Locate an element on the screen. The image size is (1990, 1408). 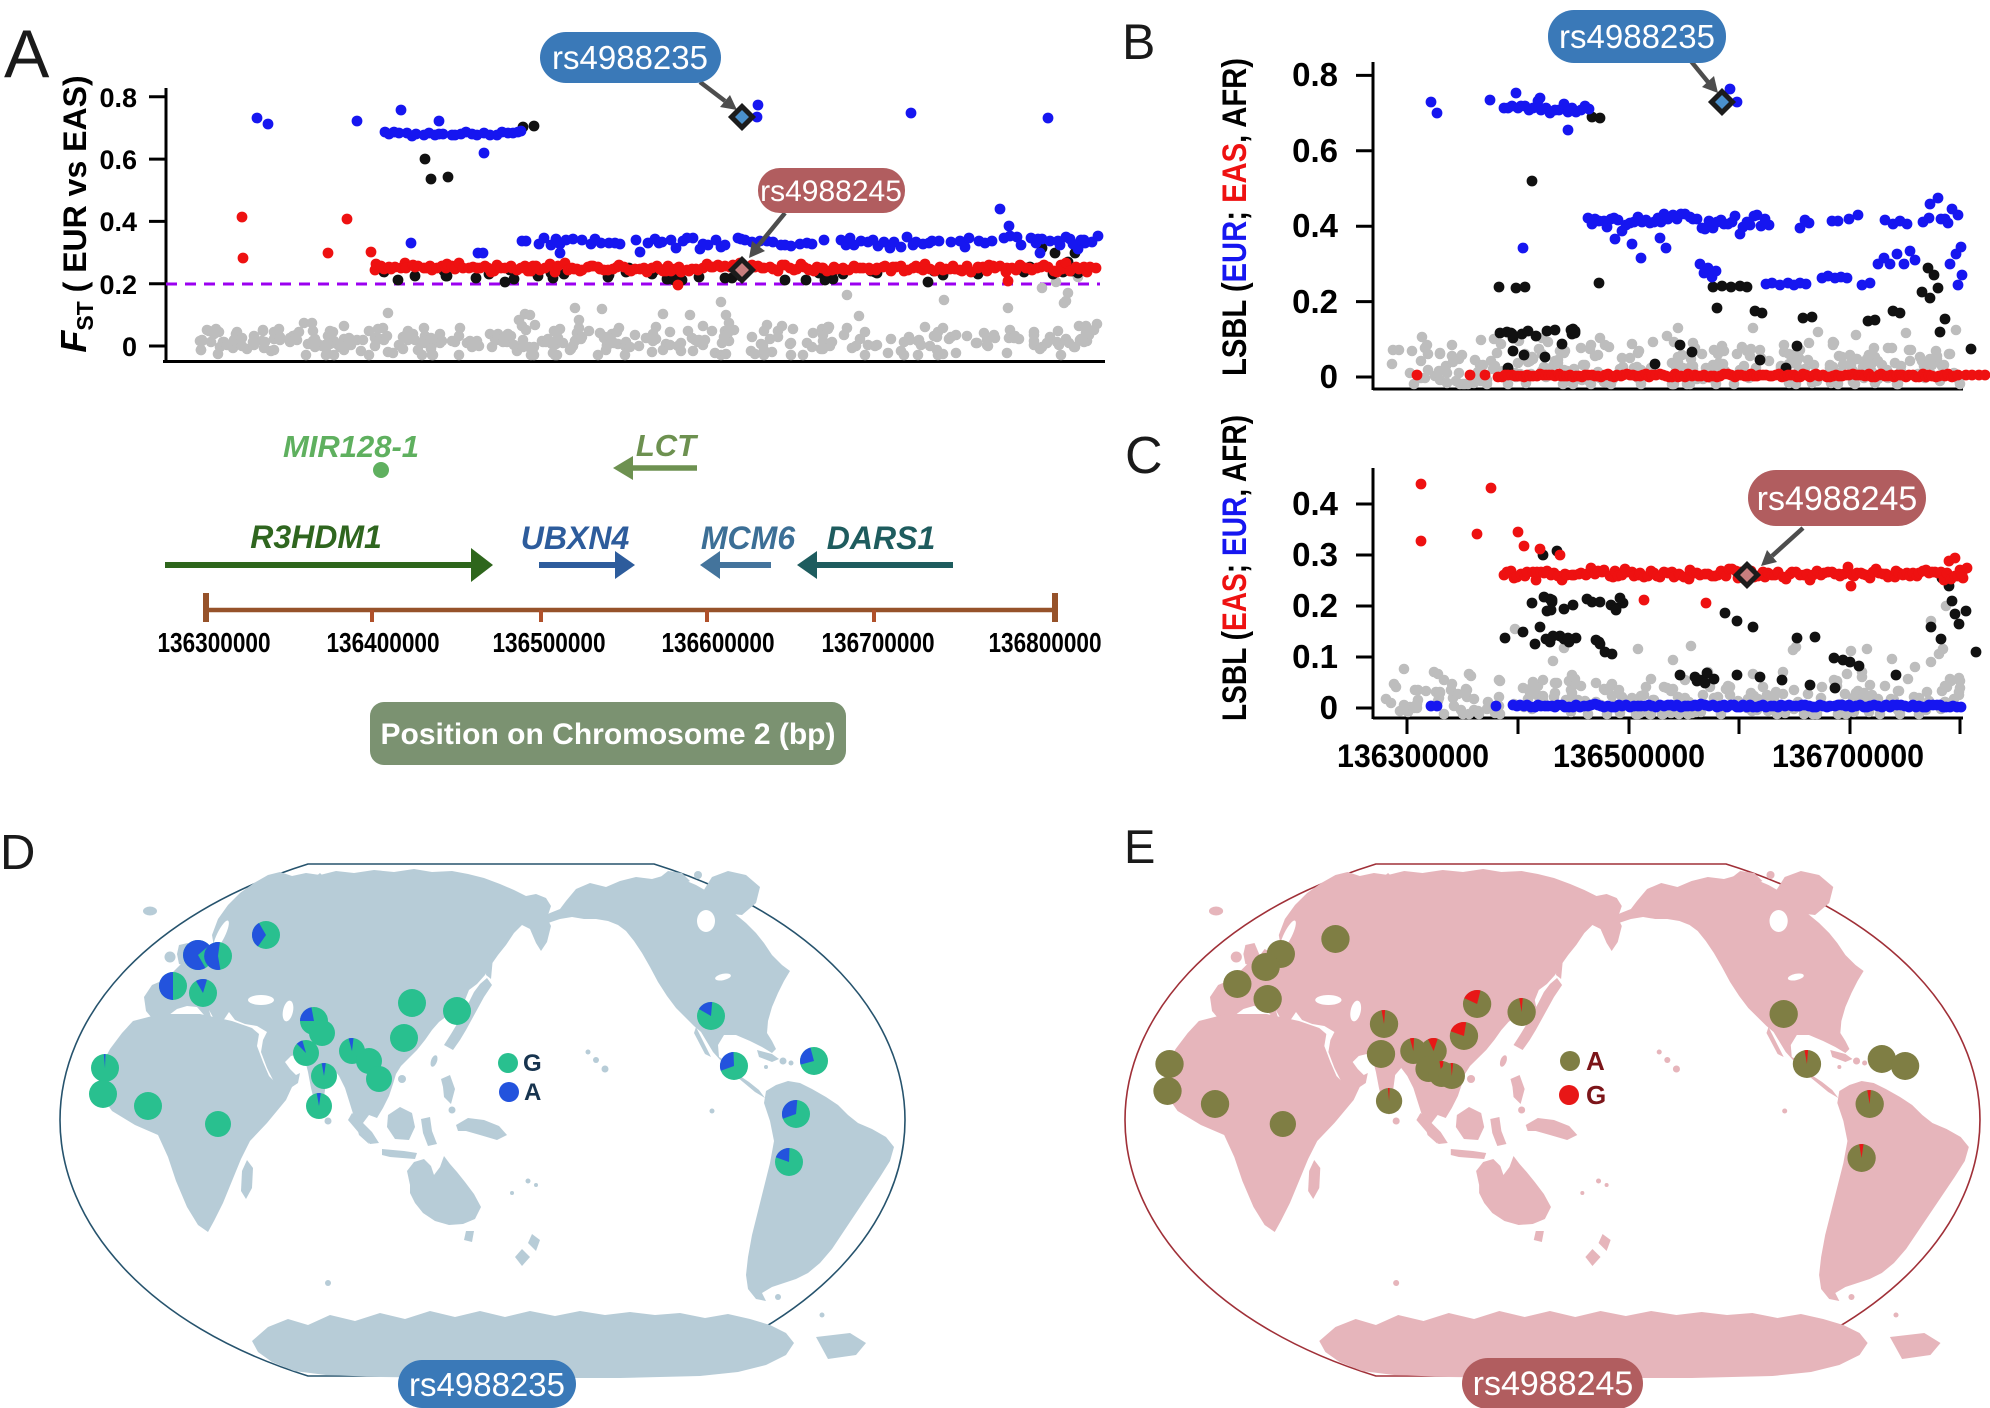
svg-text: LSBL (EAS; EUR, AFR) is located at coordinates (1235, 568).